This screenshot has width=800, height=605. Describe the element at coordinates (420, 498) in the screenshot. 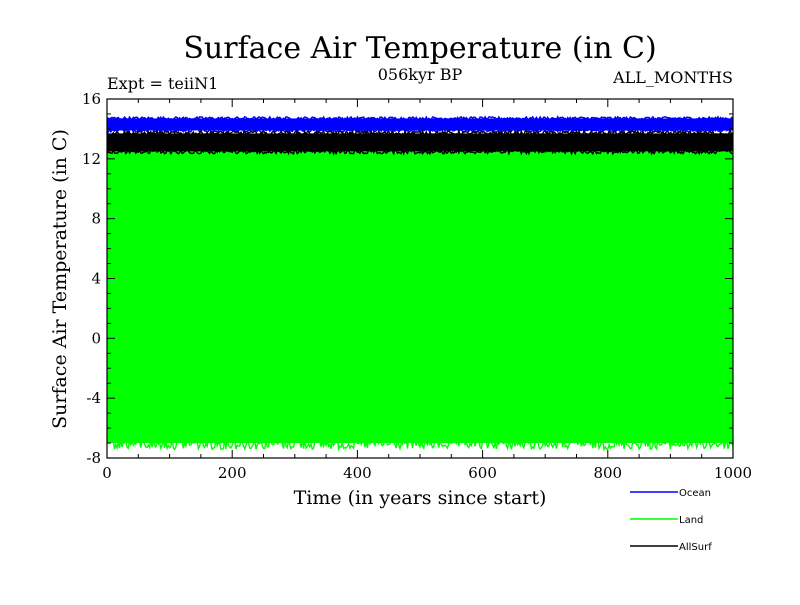

I see `x-axis-label: Time (in years since start)` at that location.